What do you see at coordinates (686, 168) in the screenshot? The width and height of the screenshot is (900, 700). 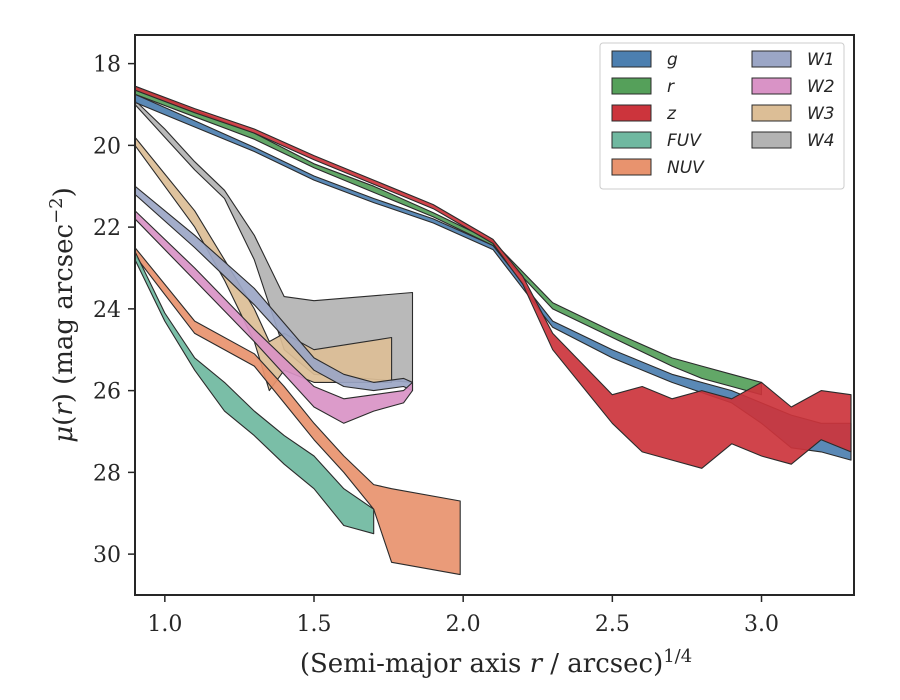 I see `legend-label-nuv: NUV` at bounding box center [686, 168].